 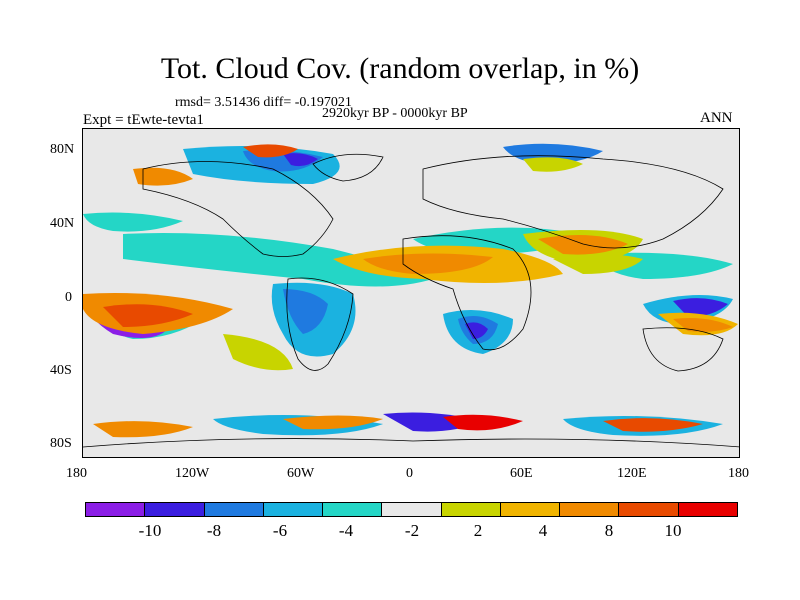 I want to click on lon-tick-label: 60E, so click(x=521, y=473).